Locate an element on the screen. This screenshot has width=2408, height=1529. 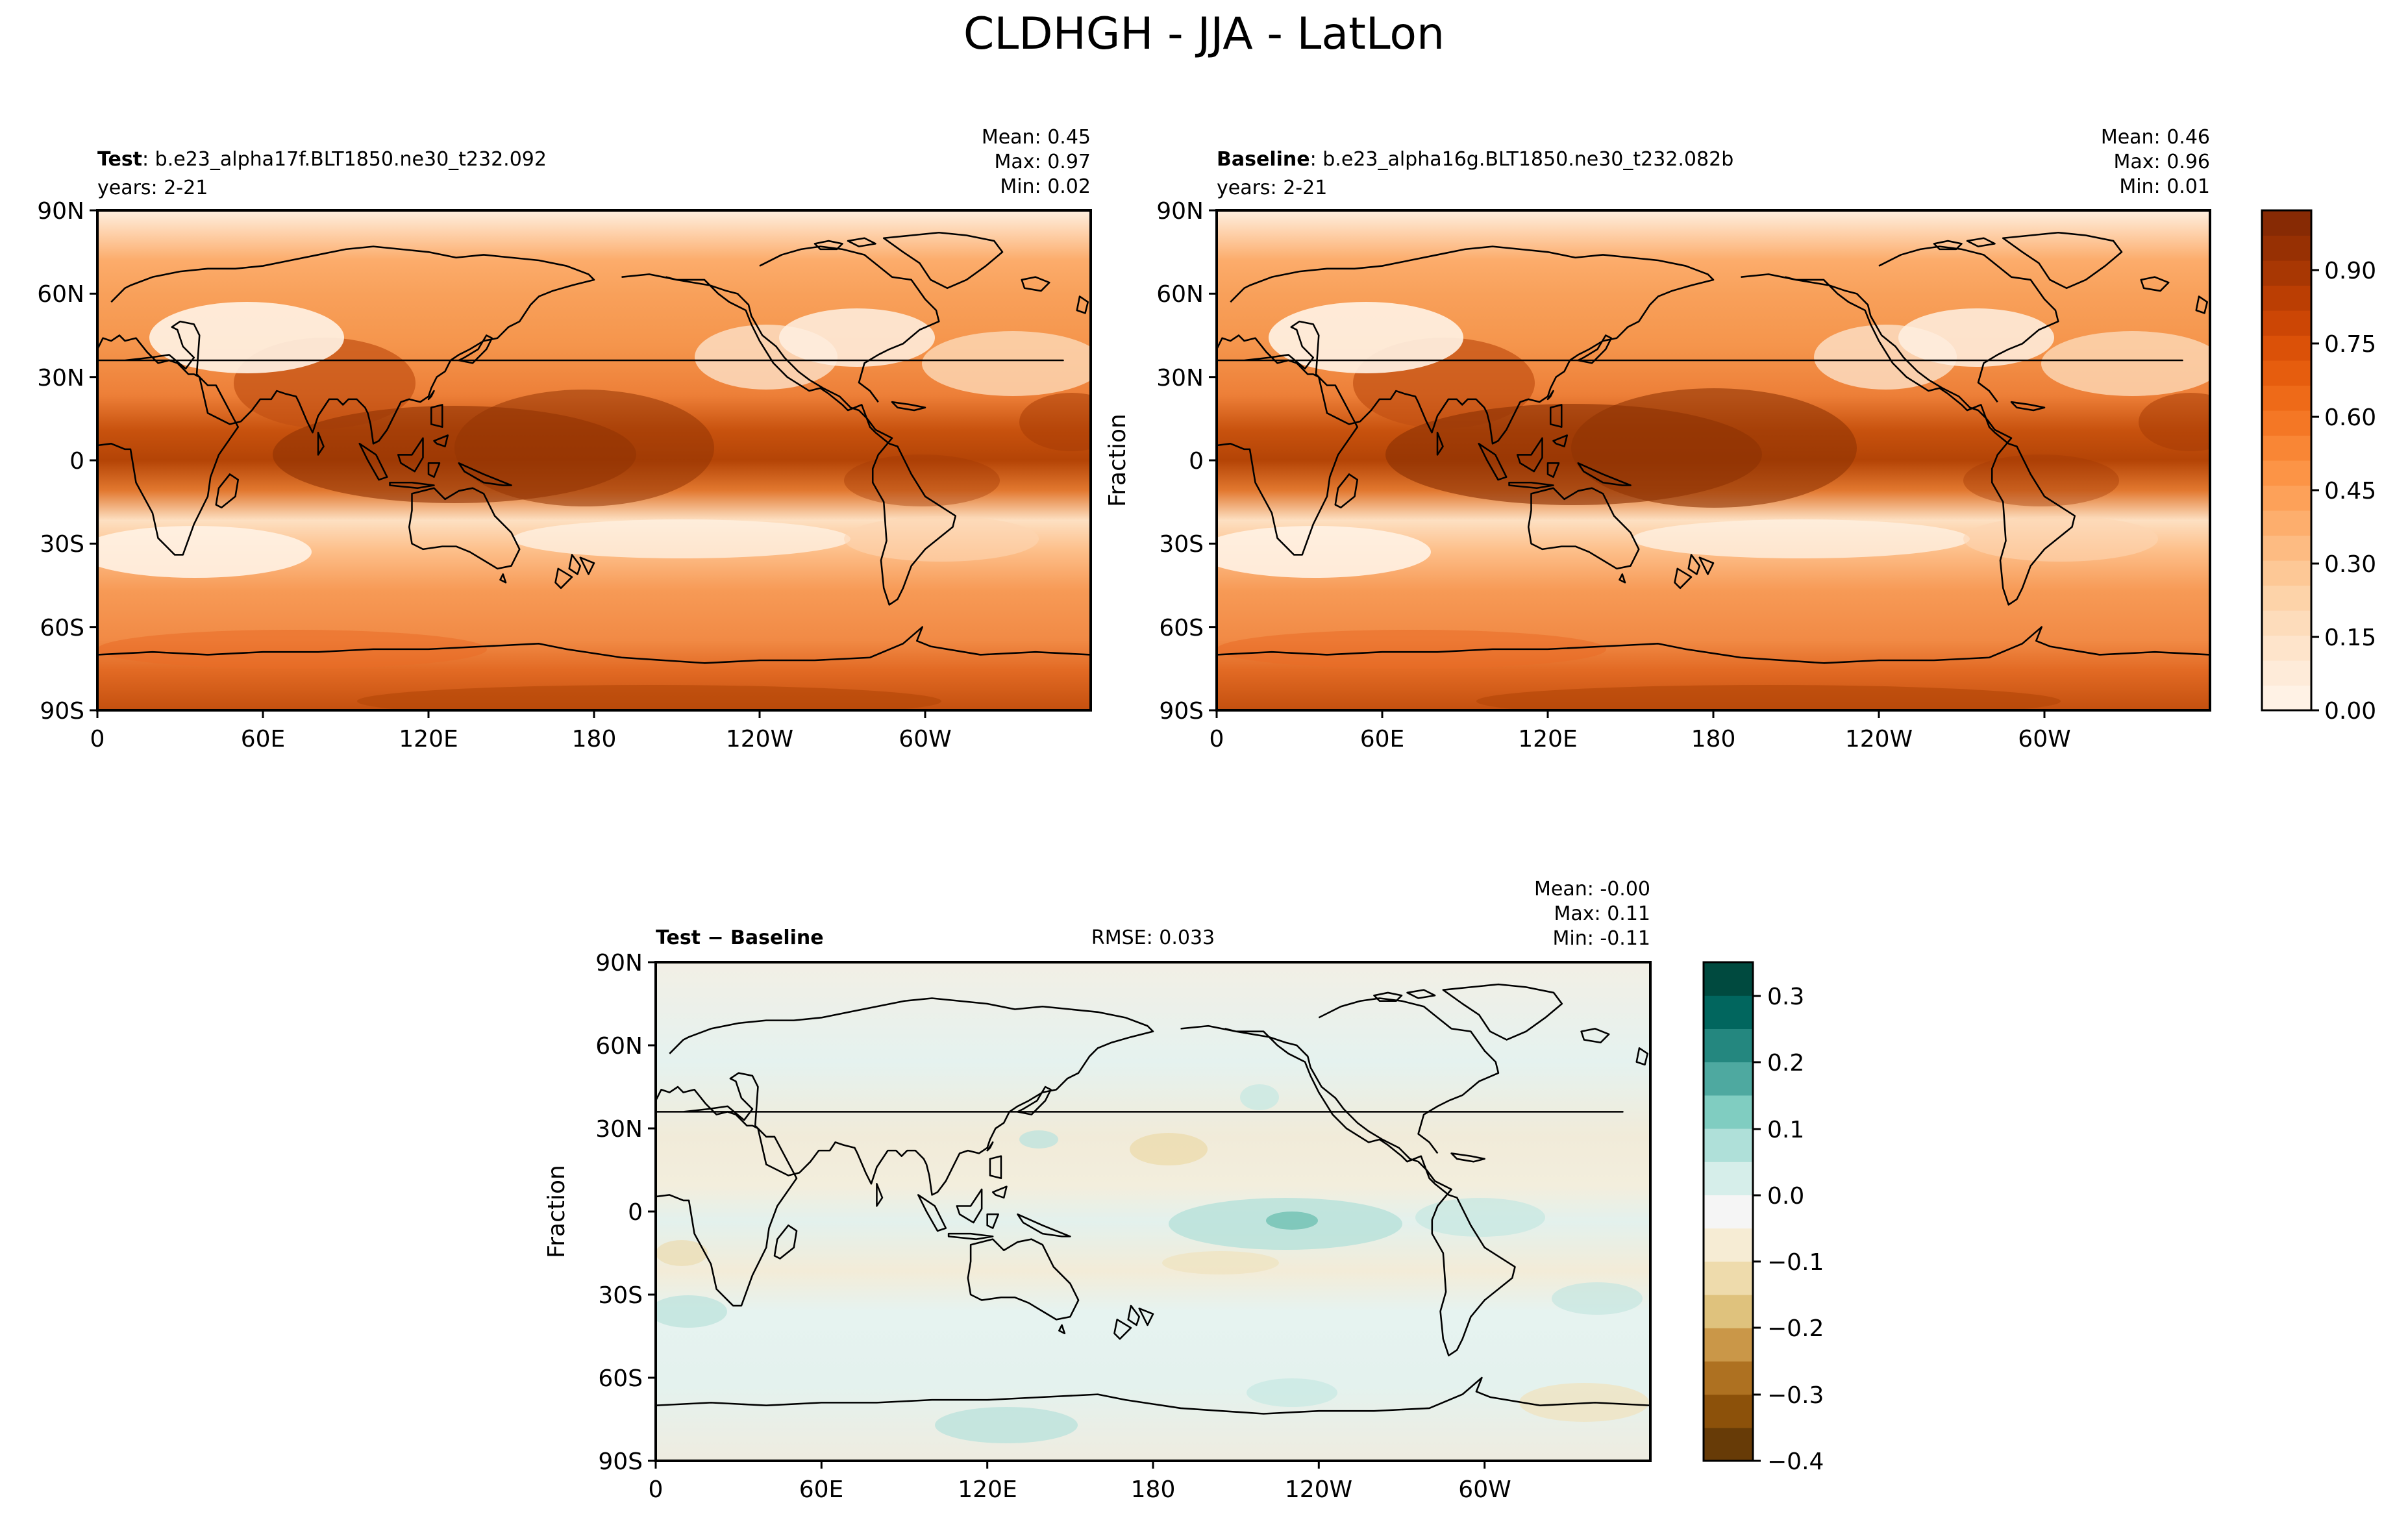
baseline-lat-label: 90S is located at coordinates (1181, 712).